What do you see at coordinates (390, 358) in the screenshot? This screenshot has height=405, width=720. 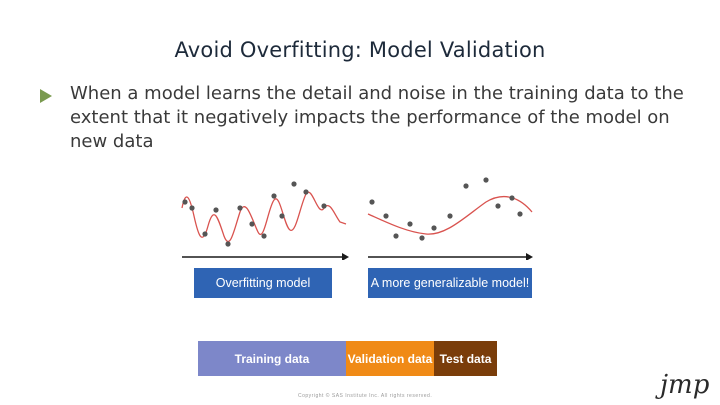 I see `validation-data-segment: Validation data` at bounding box center [390, 358].